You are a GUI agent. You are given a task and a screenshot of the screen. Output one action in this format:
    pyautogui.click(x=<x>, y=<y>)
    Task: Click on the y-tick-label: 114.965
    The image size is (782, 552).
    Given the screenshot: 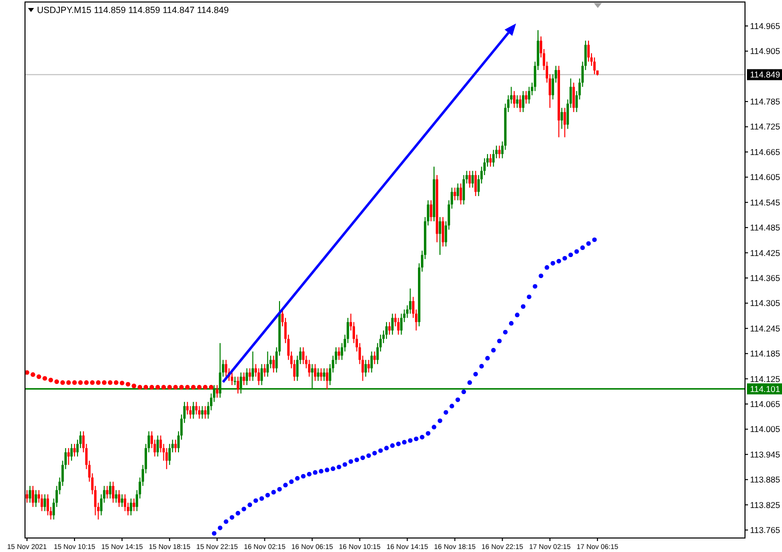 What is the action you would take?
    pyautogui.click(x=765, y=25)
    